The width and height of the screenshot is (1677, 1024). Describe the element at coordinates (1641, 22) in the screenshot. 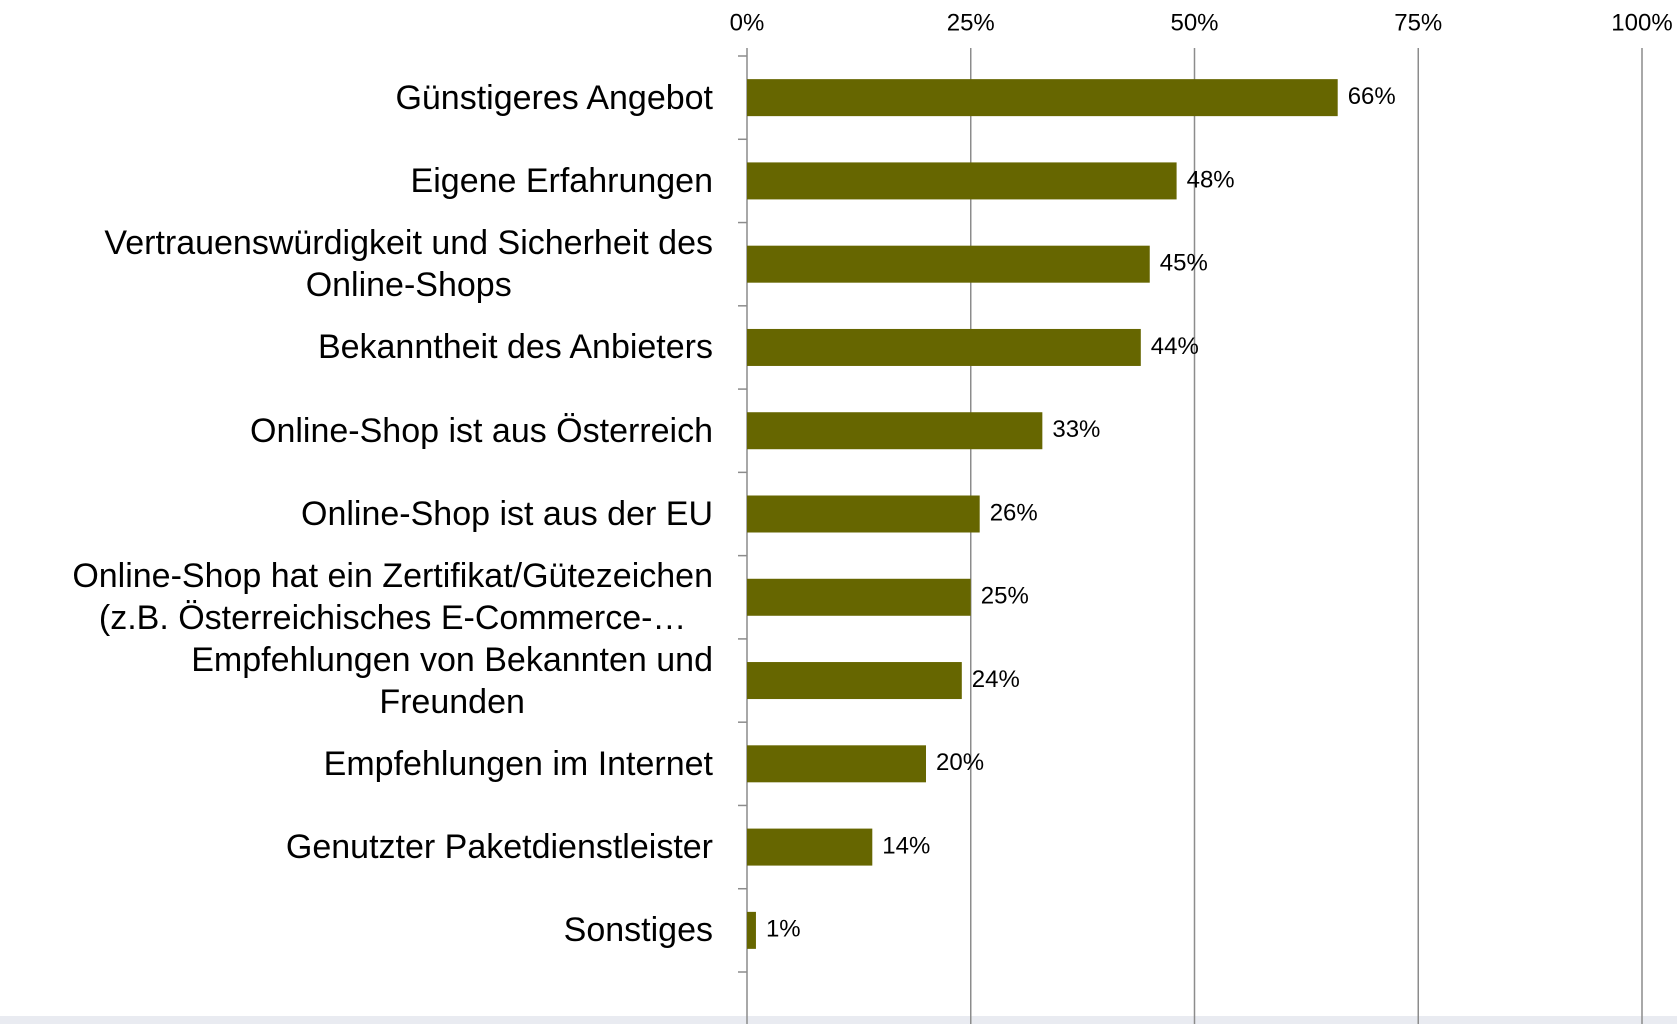

I see `x-tick-label: 100%` at that location.